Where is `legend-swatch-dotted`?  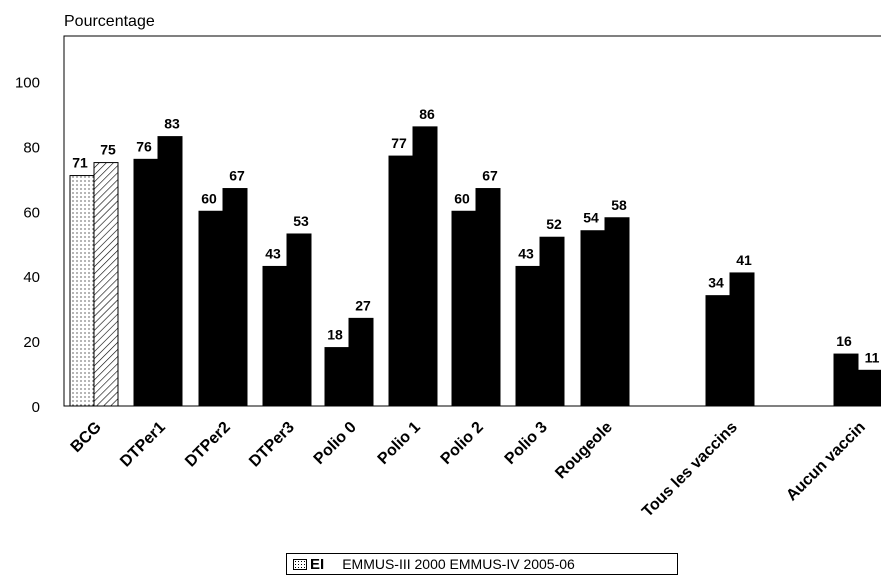
legend-swatch-dotted is located at coordinates (300, 564).